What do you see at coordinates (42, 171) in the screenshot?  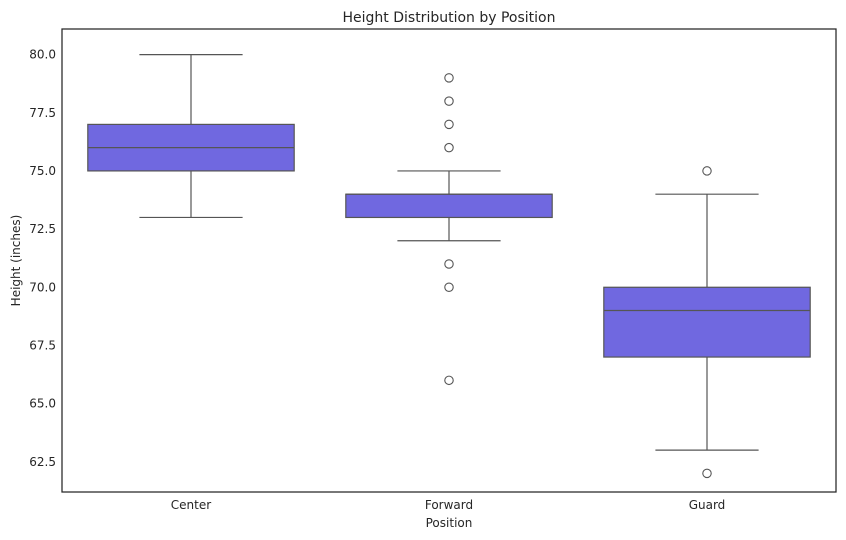 I see `y-tick-label: 75.0` at bounding box center [42, 171].